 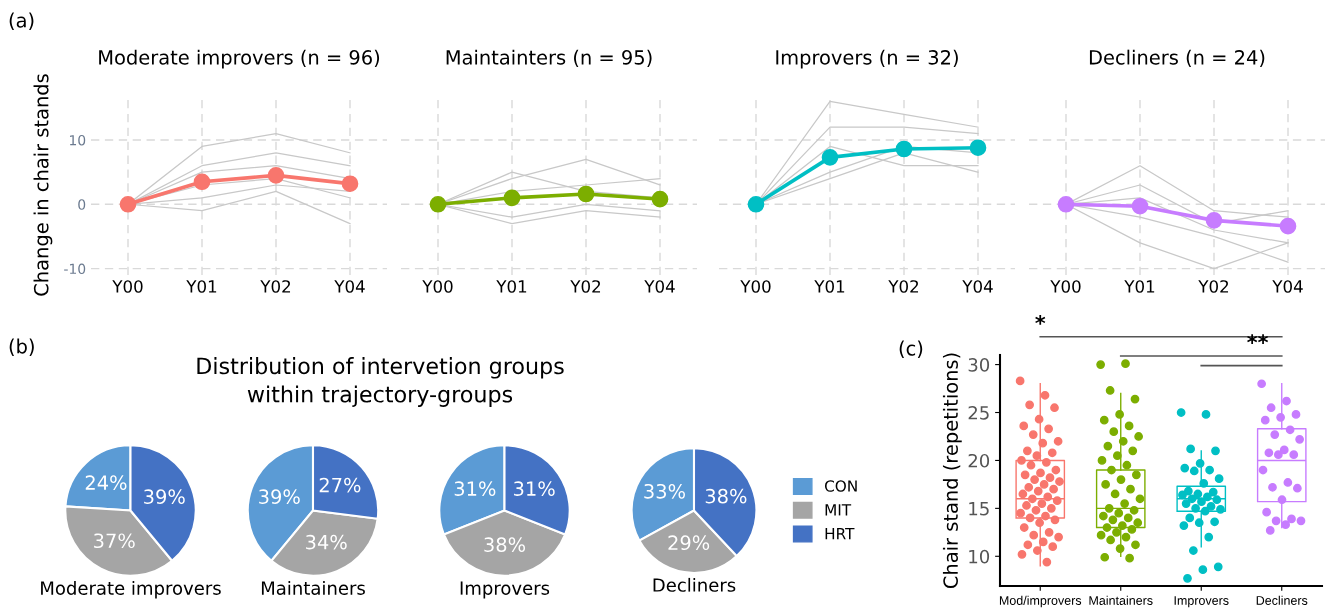 I want to click on text: (a), so click(x=21, y=21).